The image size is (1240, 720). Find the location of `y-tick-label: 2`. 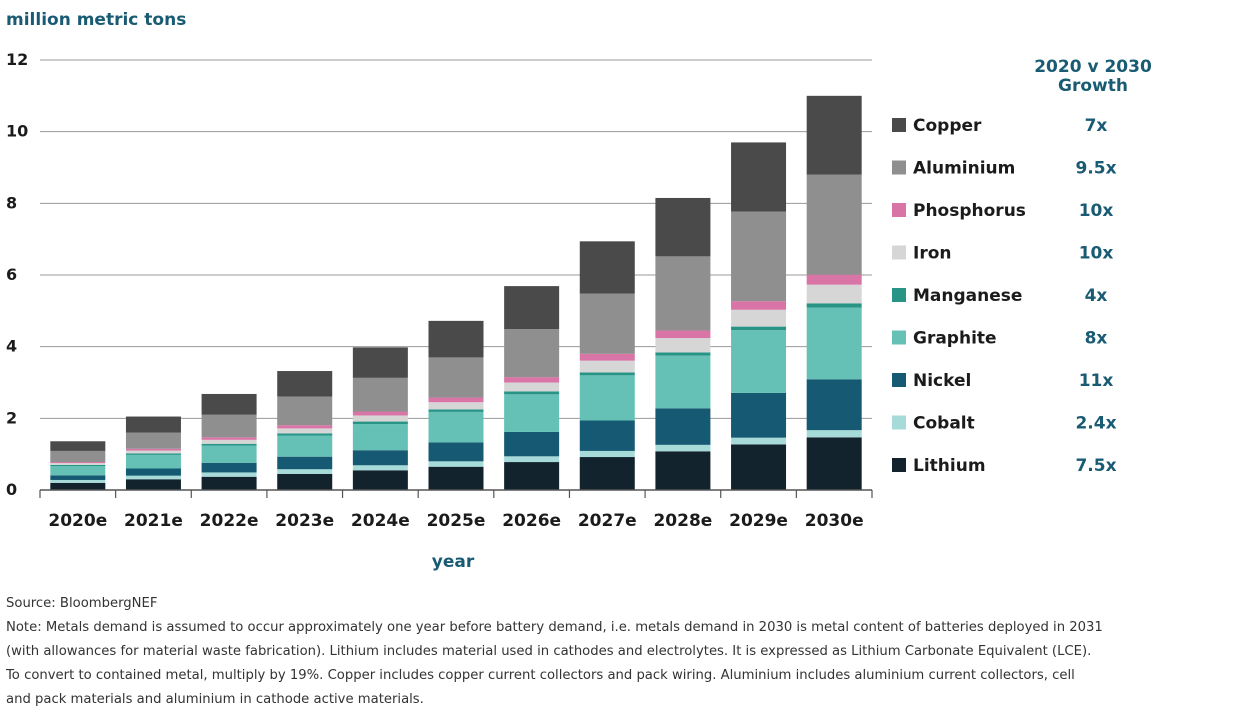

y-tick-label: 2 is located at coordinates (11, 417).